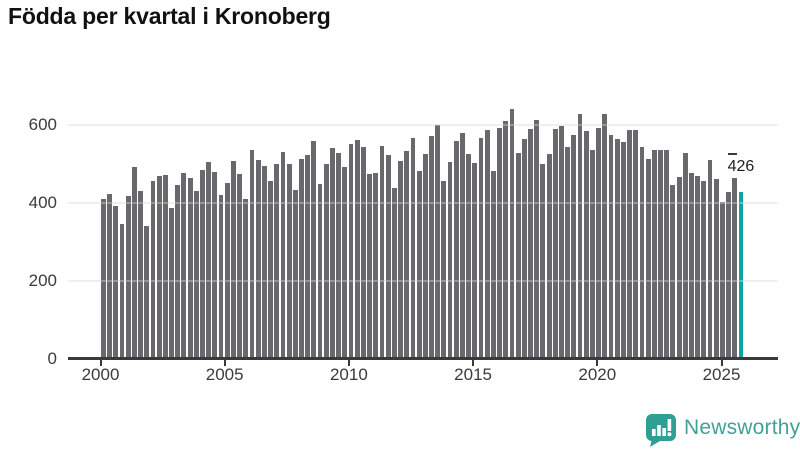 This screenshot has width=800, height=450. Describe the element at coordinates (52, 358) in the screenshot. I see `y-axis-tick-label: 0` at that location.